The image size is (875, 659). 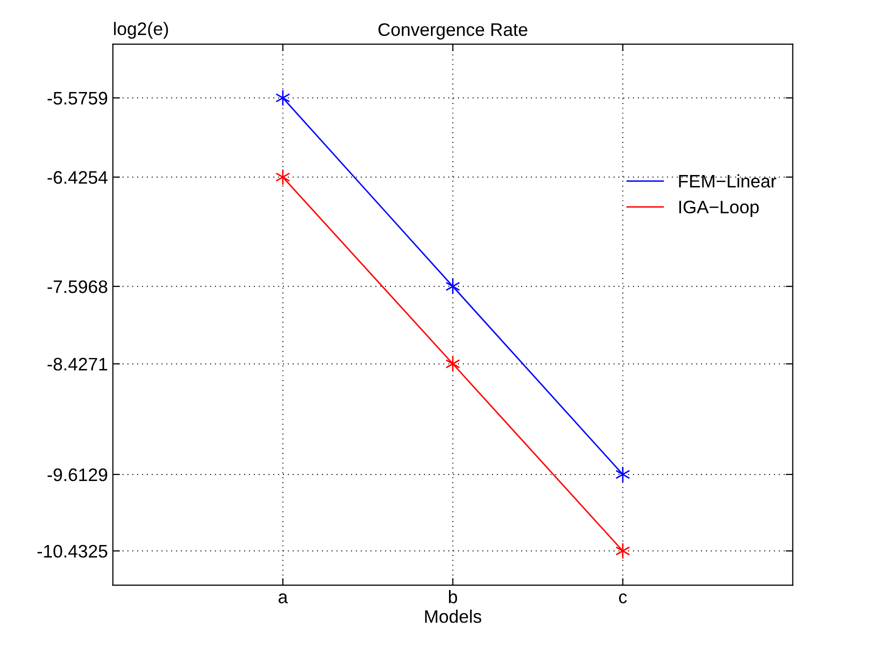 I want to click on y-tick-label: -6.4254, so click(x=78, y=177).